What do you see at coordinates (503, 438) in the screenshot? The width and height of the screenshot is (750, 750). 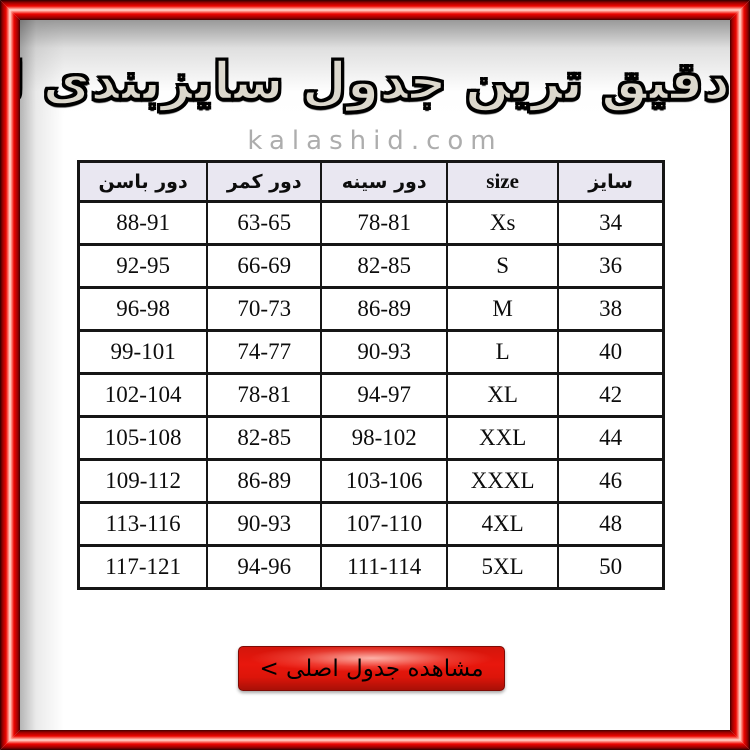 I see `table-cell: XXL` at bounding box center [503, 438].